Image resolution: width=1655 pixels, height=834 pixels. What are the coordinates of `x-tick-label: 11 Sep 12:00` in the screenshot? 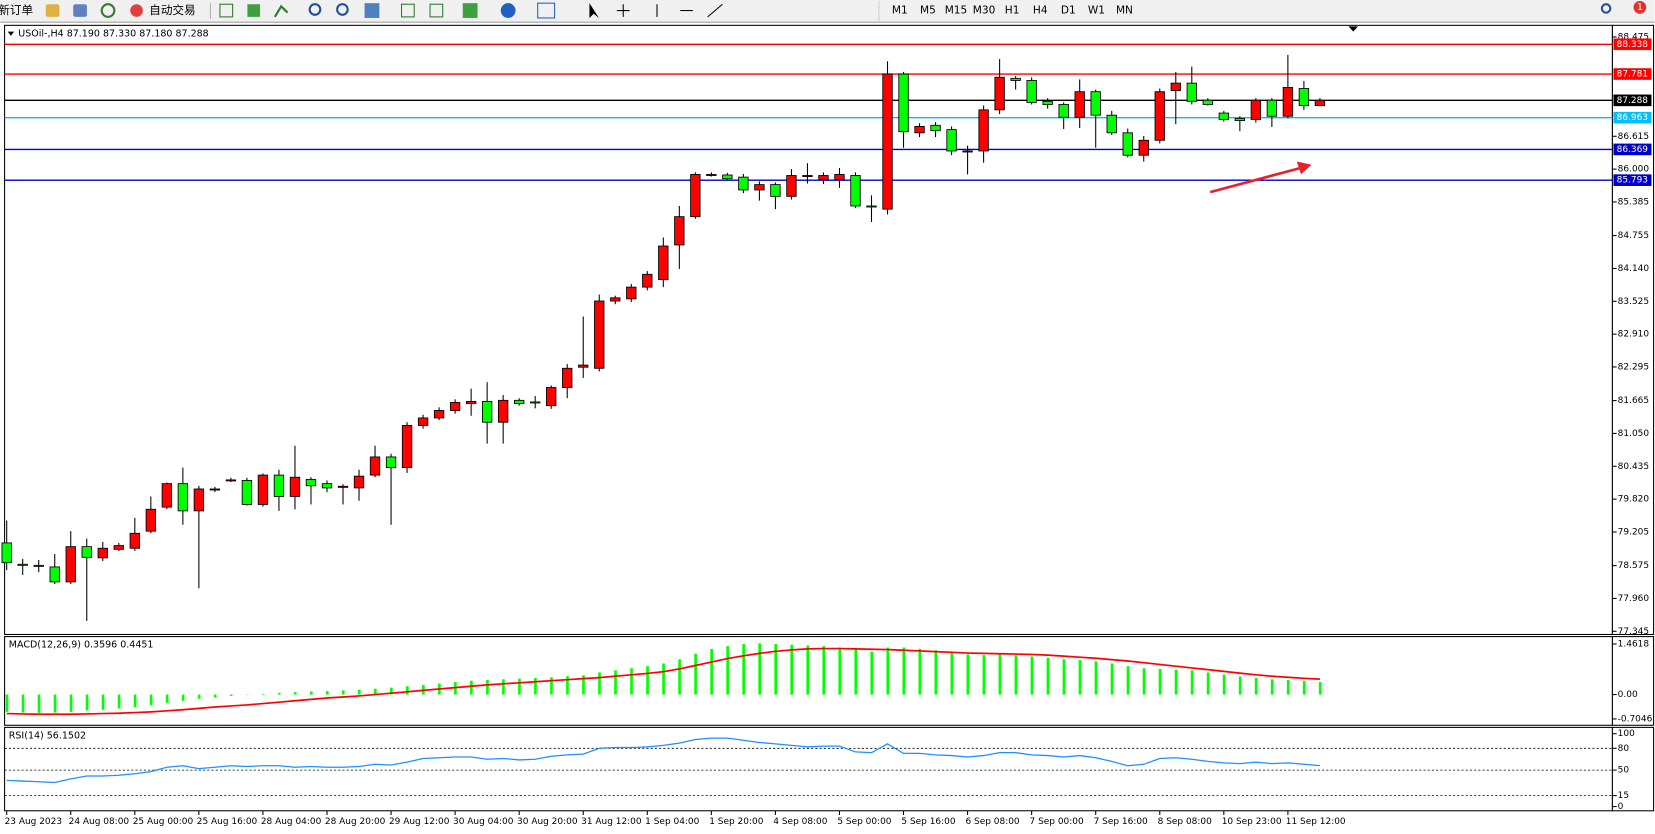 It's located at (1316, 822).